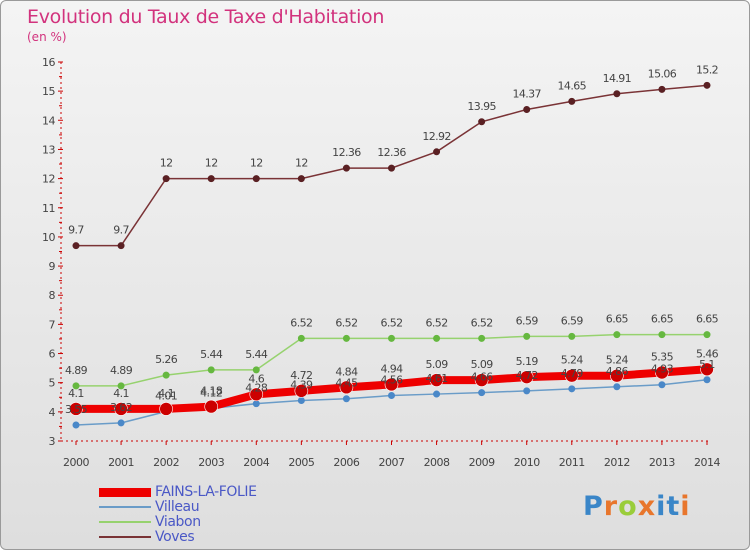 The height and width of the screenshot is (550, 750). What do you see at coordinates (707, 319) in the screenshot?
I see `data-label: 6.65` at bounding box center [707, 319].